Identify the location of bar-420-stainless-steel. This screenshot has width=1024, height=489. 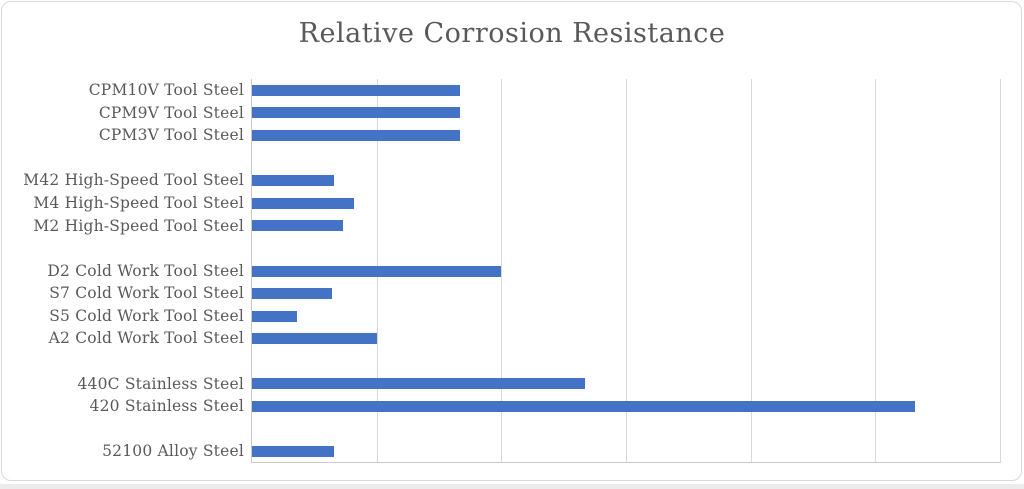
(584, 407).